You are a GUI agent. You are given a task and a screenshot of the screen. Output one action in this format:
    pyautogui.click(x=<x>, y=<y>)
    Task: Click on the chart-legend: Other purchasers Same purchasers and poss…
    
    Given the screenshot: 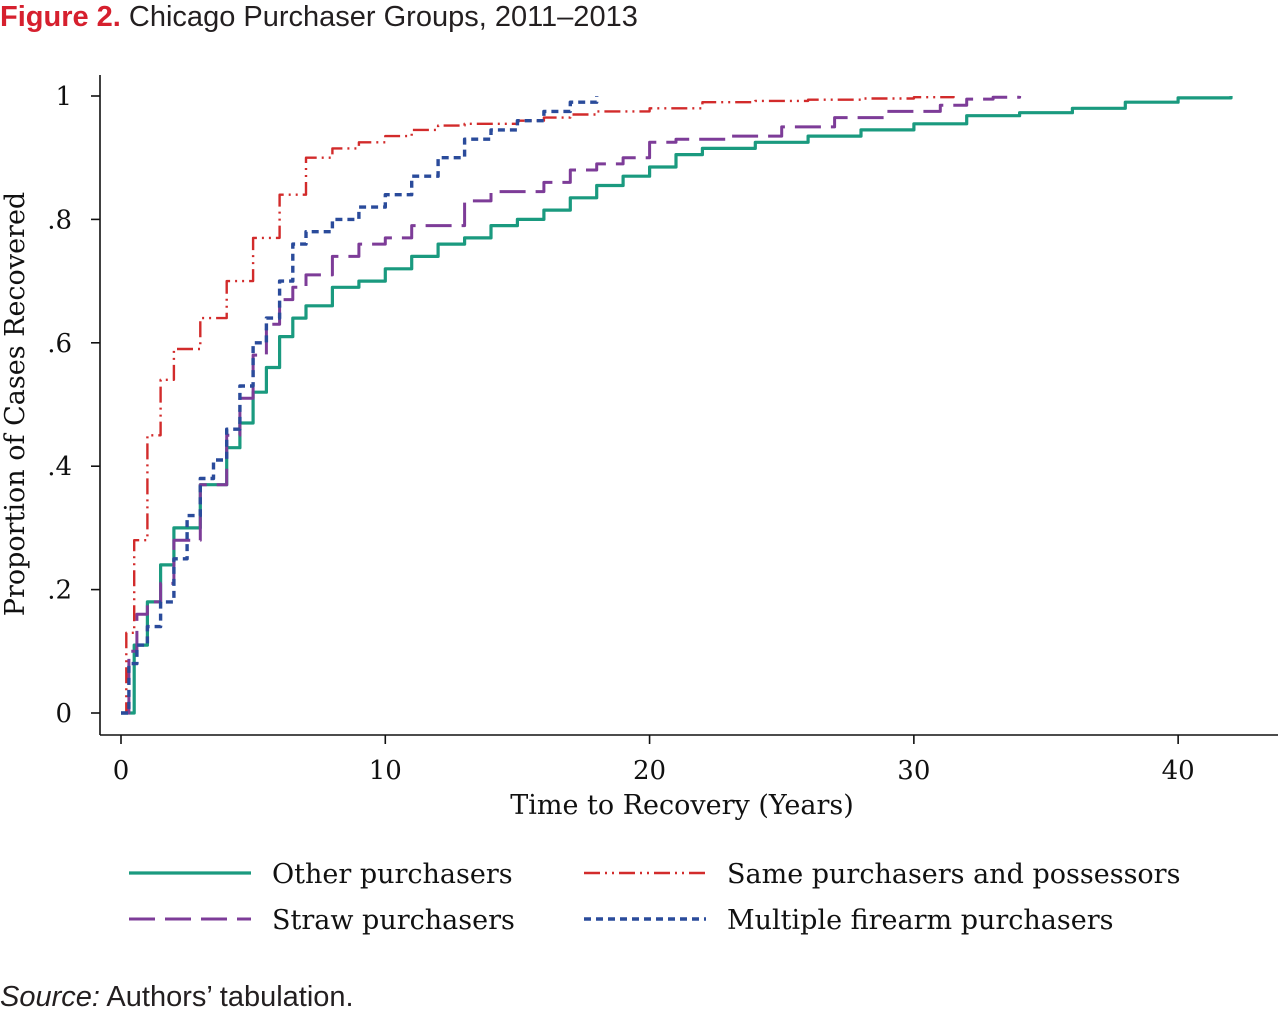 What is the action you would take?
    pyautogui.click(x=654, y=897)
    